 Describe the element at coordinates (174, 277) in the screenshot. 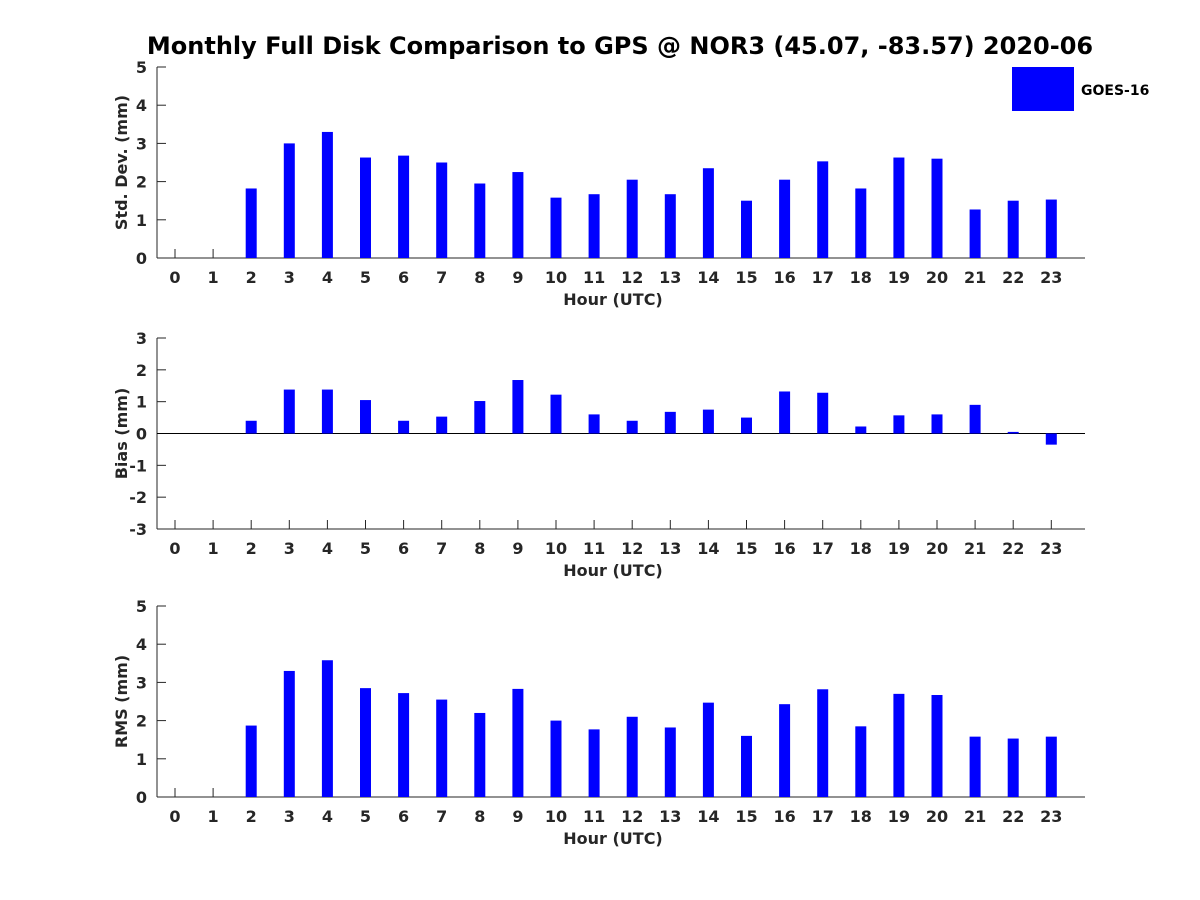

I see `x-tick-label: 0` at that location.